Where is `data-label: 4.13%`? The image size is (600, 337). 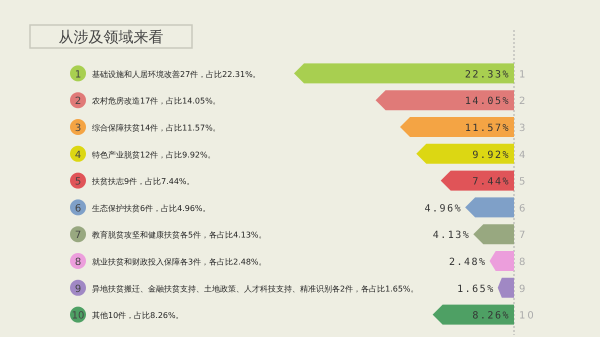
data-label: 4.13% is located at coordinates (451, 236).